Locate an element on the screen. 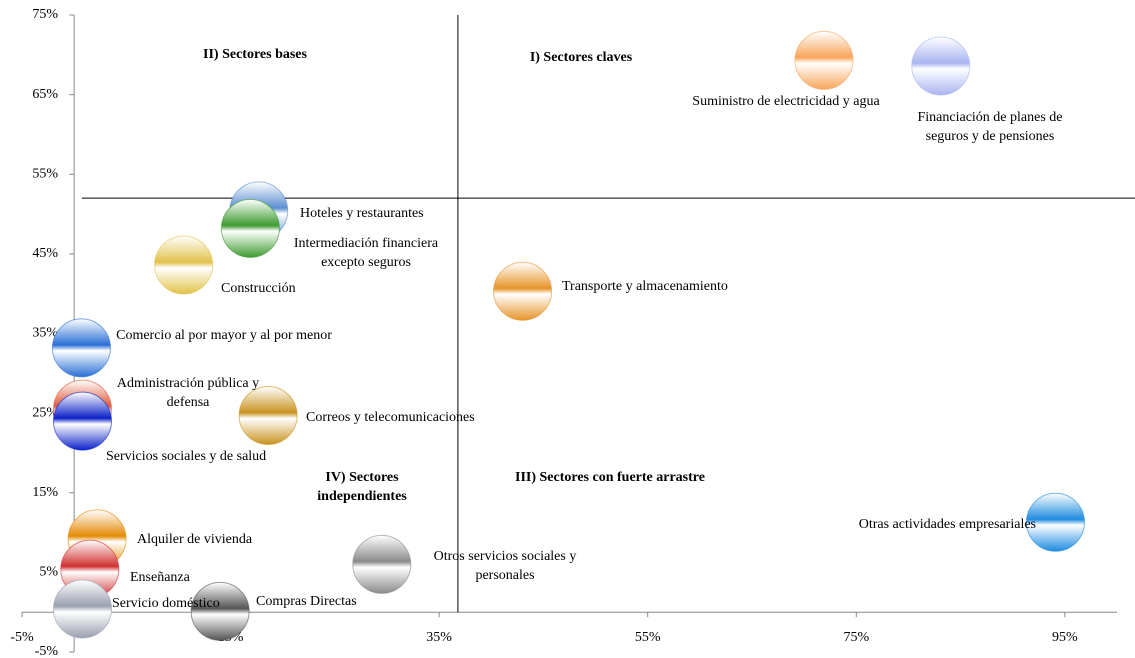 Image resolution: width=1135 pixels, height=658 pixels. y-tick-label: 65% is located at coordinates (45, 94).